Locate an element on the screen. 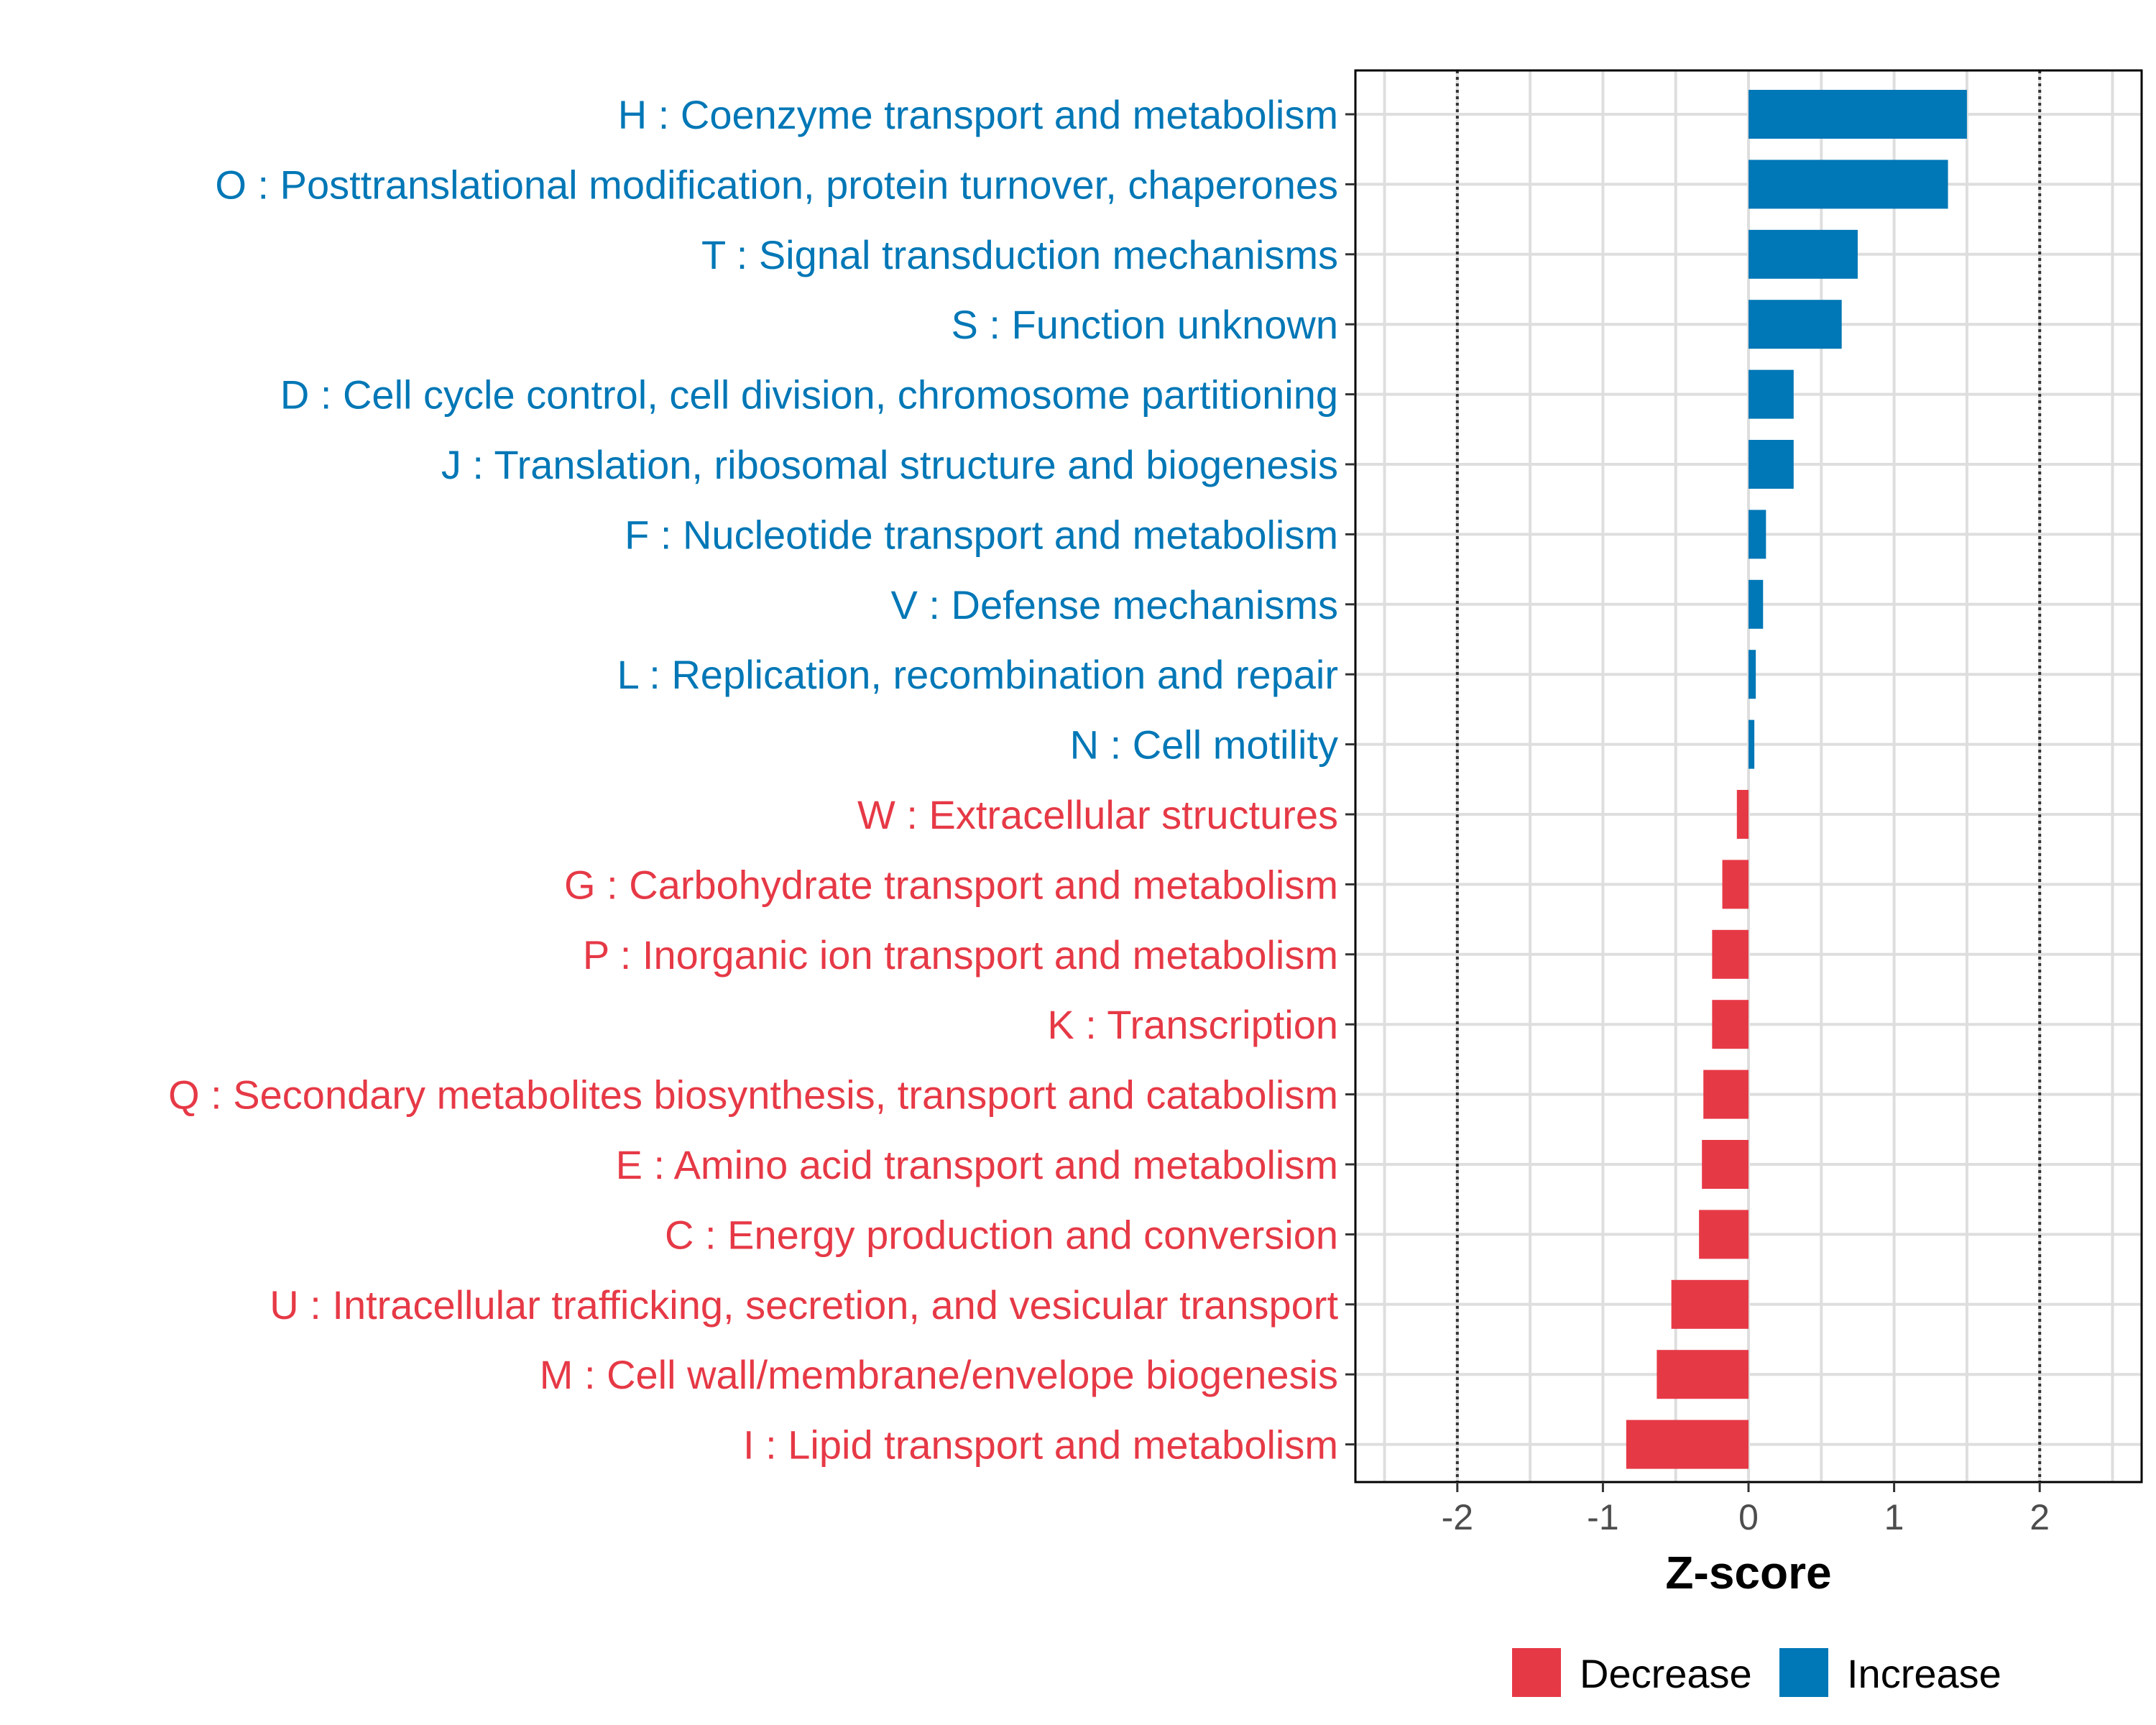 The width and height of the screenshot is (2156, 1725). category-label: I : Lipid transport and metabolism is located at coordinates (1040, 1445).